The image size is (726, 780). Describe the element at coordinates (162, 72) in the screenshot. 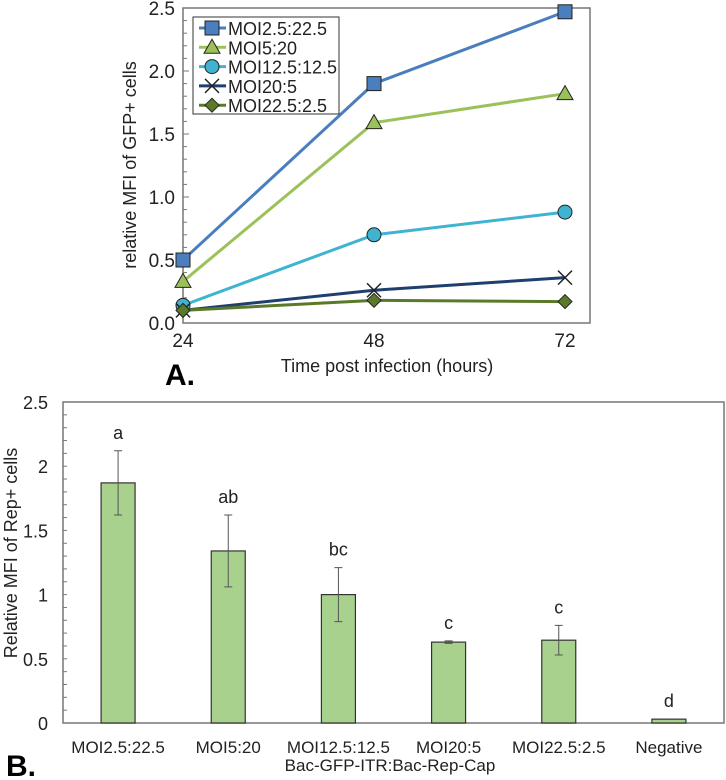

I see `y-tick-label: 2.0` at that location.